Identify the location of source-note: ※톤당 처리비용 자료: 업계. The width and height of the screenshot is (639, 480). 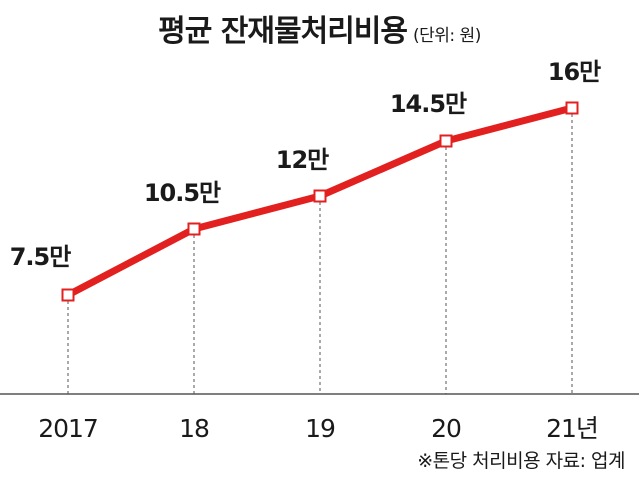
(521, 461).